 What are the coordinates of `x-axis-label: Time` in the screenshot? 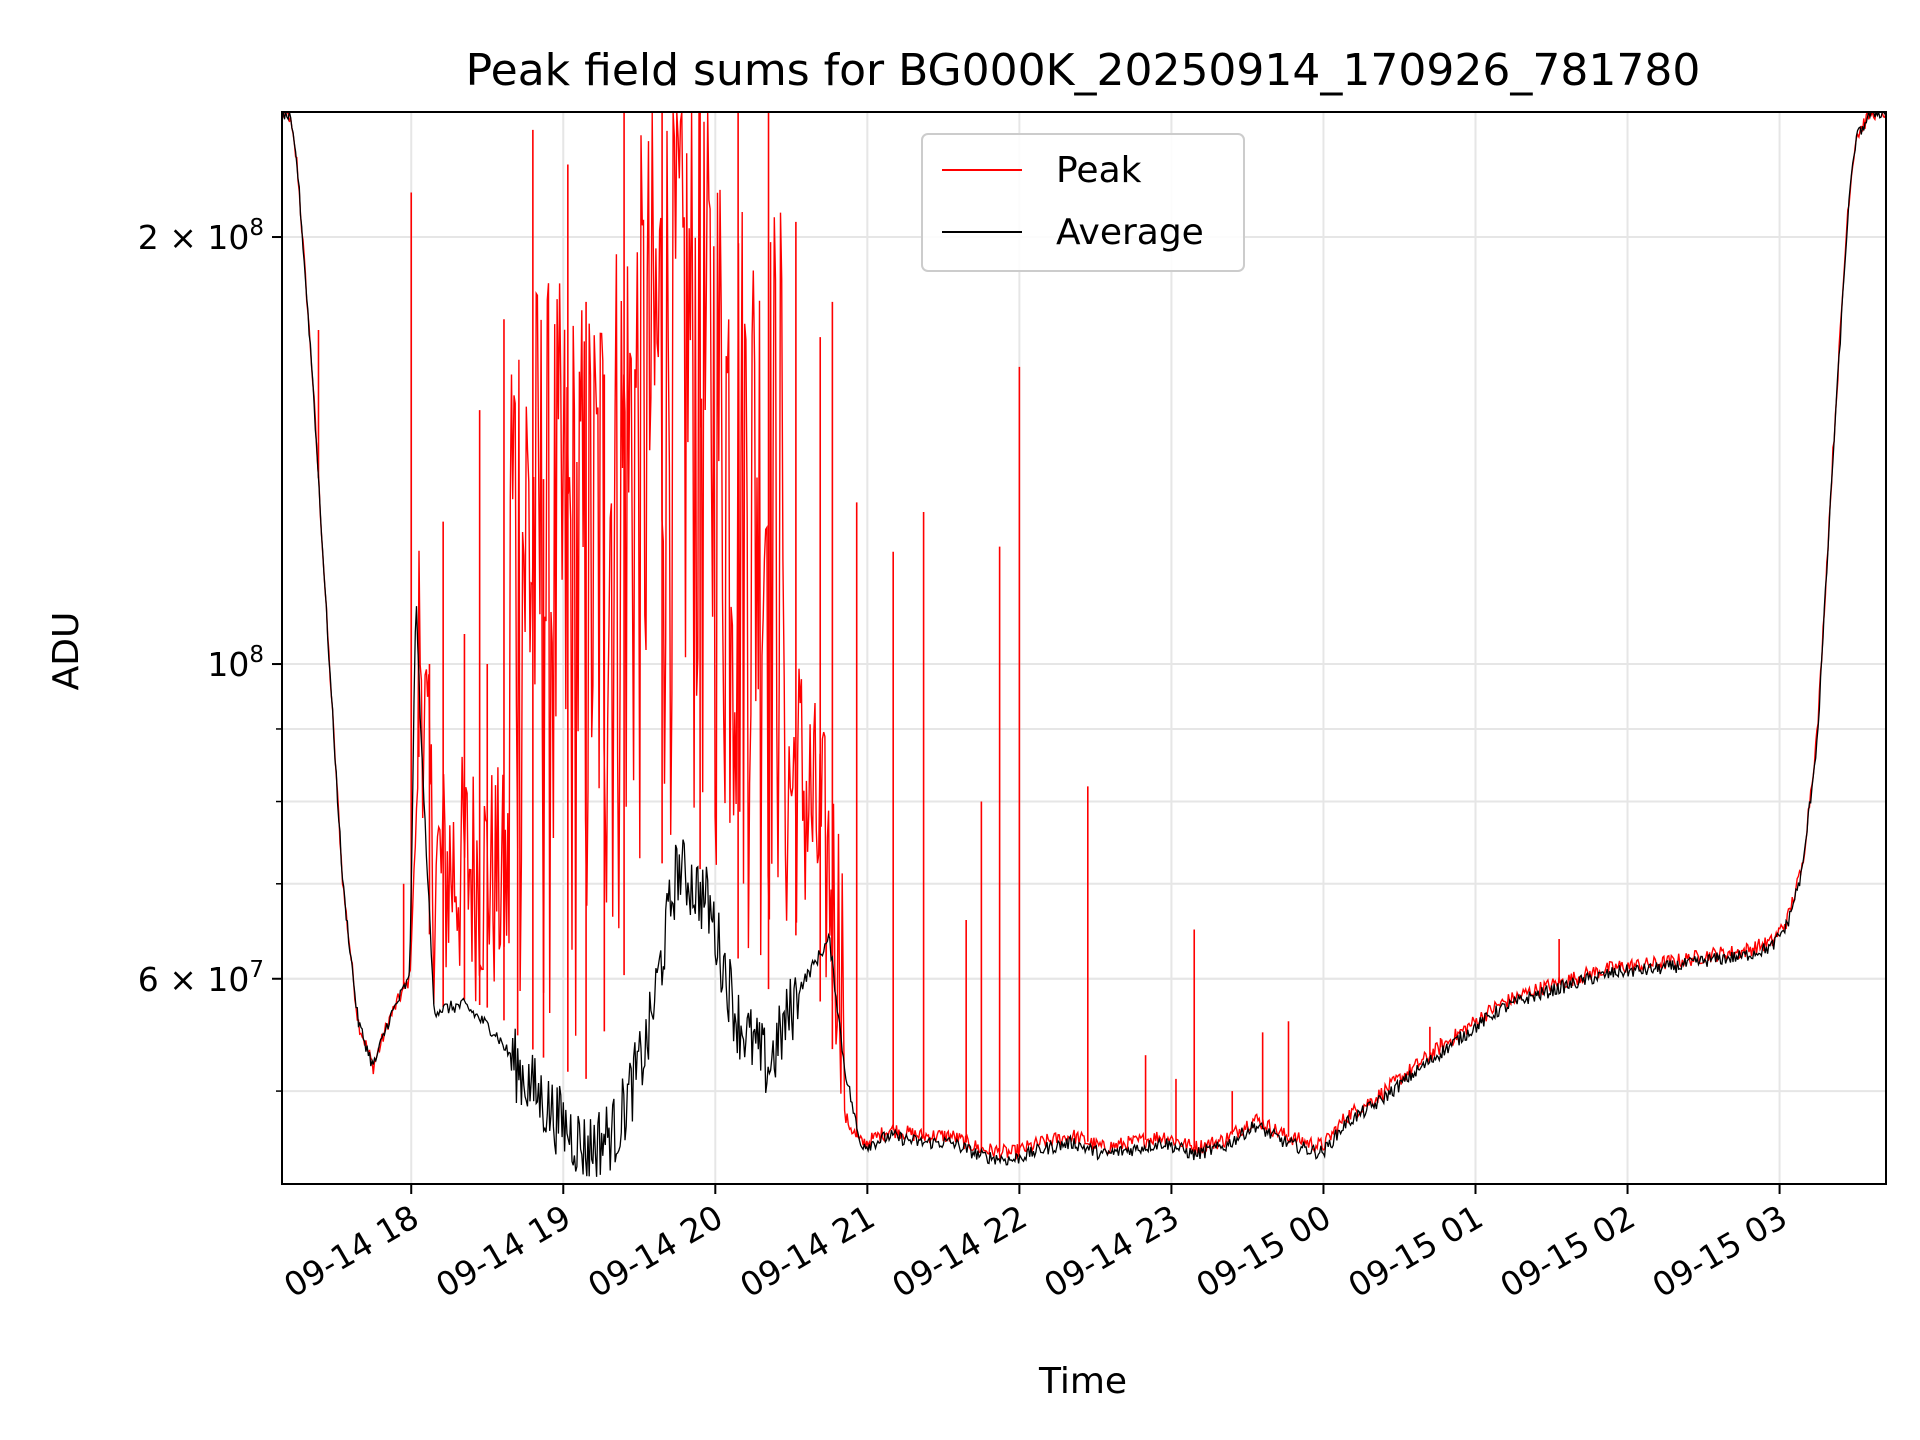 It's located at (1082, 1381).